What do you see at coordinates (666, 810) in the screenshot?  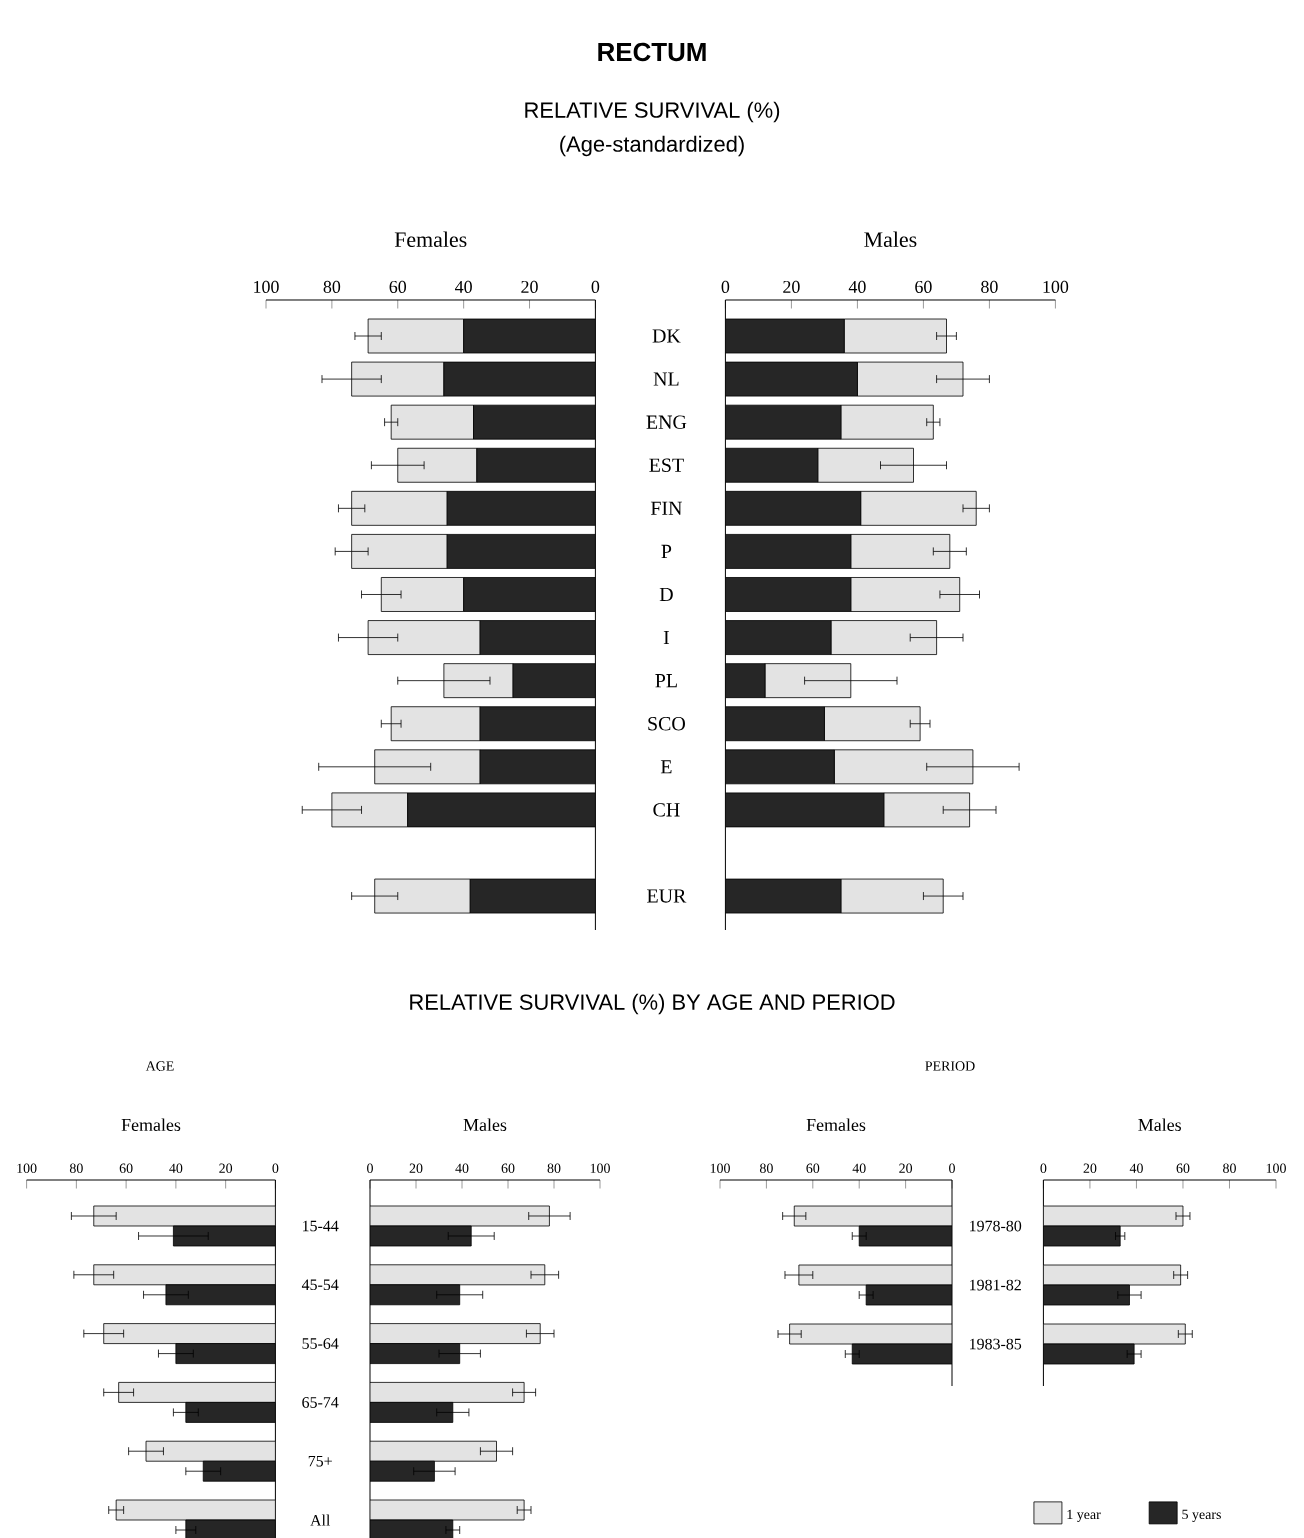 I see `y-tick-label: CH` at bounding box center [666, 810].